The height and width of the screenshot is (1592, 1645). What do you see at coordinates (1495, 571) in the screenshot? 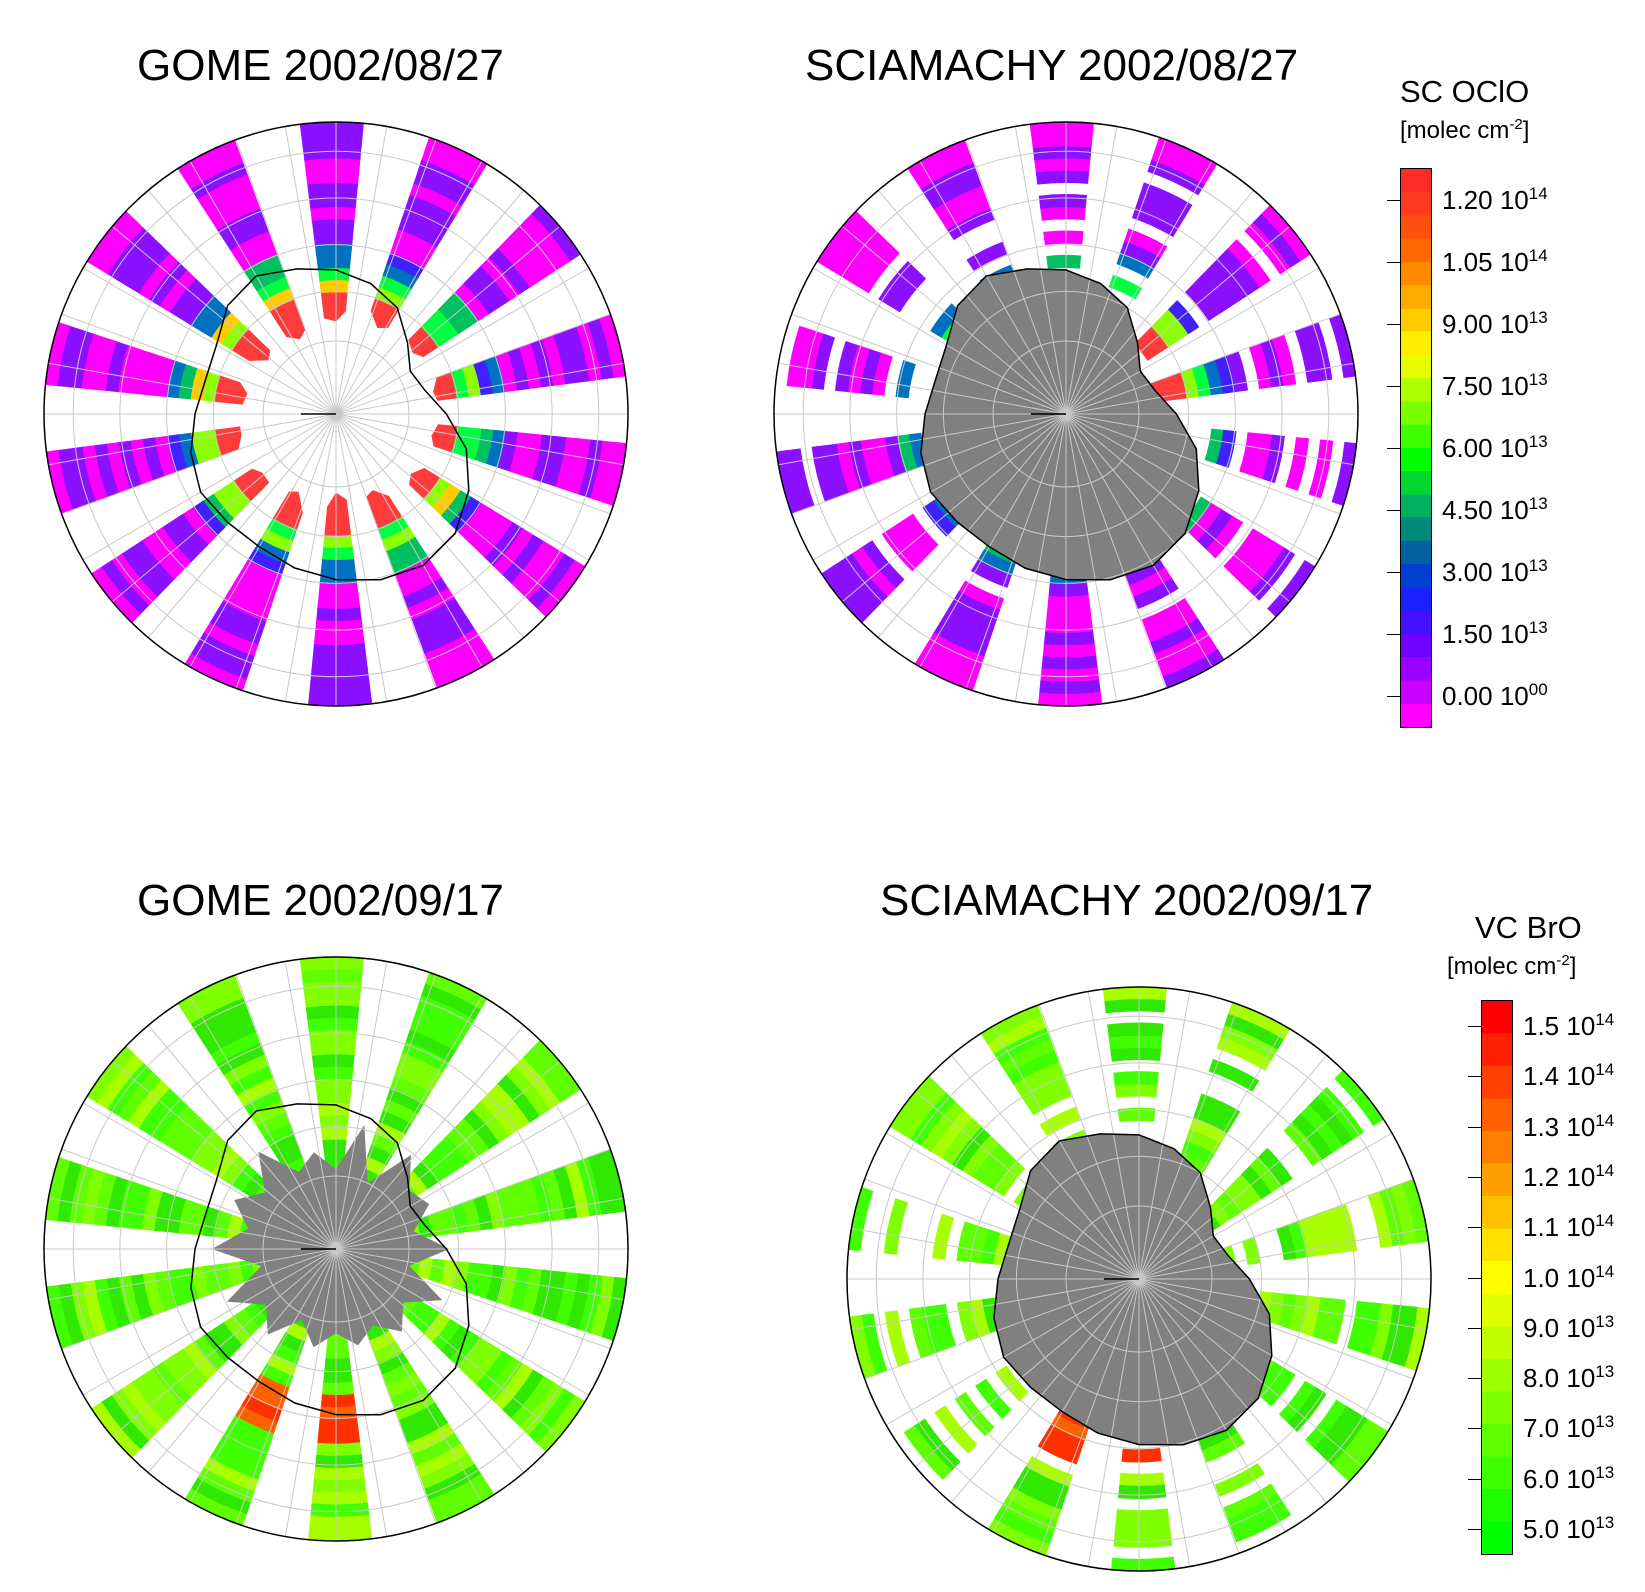
I see `colorbar-tick-label: 3.00 1013` at bounding box center [1495, 571].